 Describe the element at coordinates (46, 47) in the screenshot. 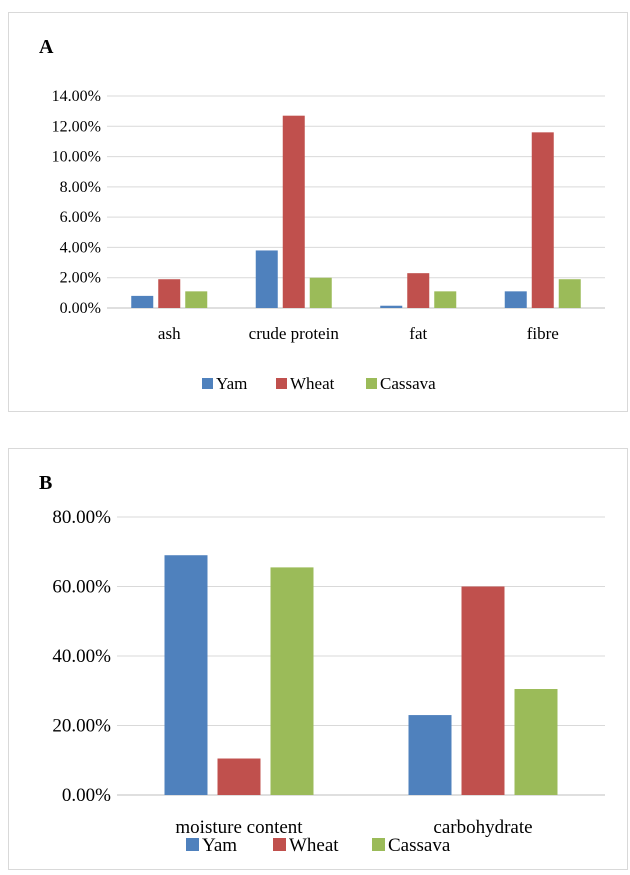

I see `panel-label-a: A` at that location.